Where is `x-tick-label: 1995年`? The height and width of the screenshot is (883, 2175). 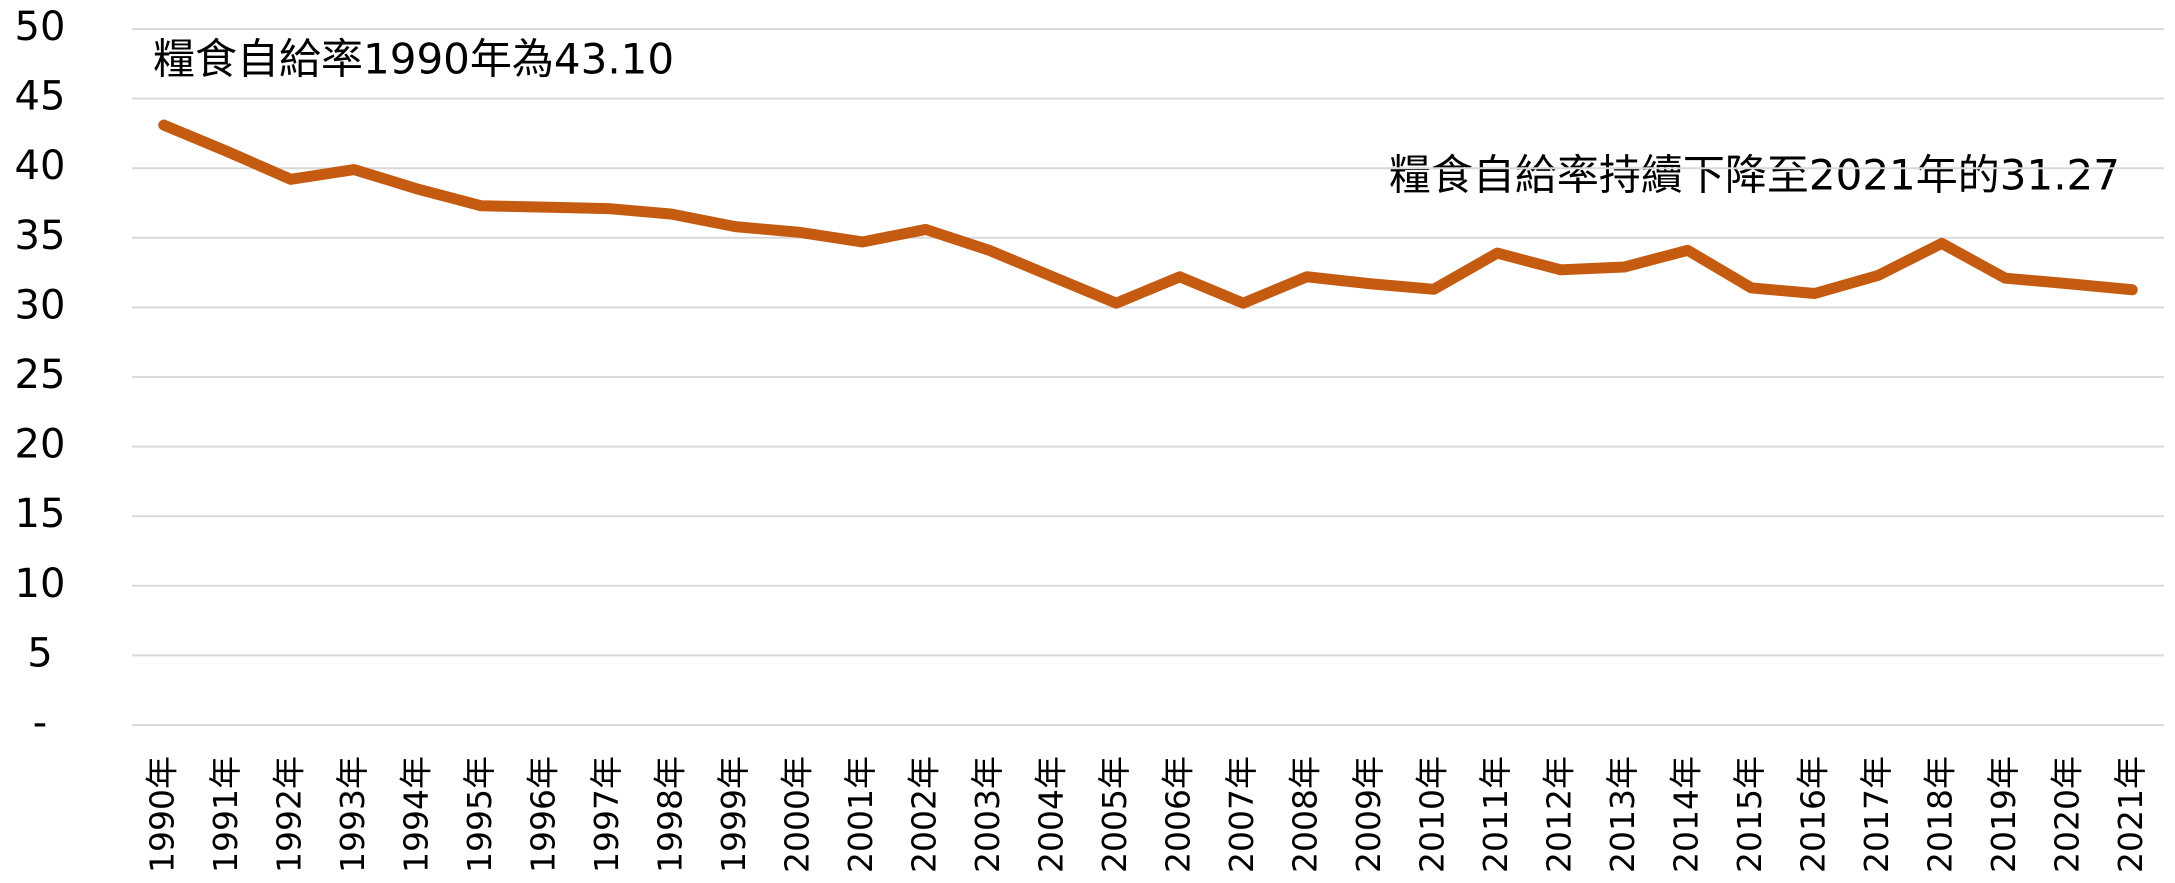 x-tick-label: 1995年 is located at coordinates (479, 814).